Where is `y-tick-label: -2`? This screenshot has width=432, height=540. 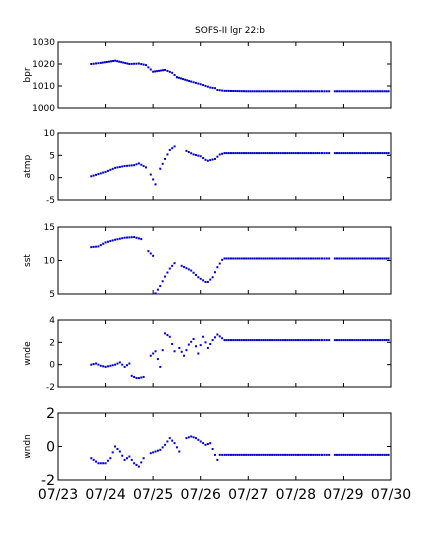
y-tick-label: -2 is located at coordinates (48, 481).